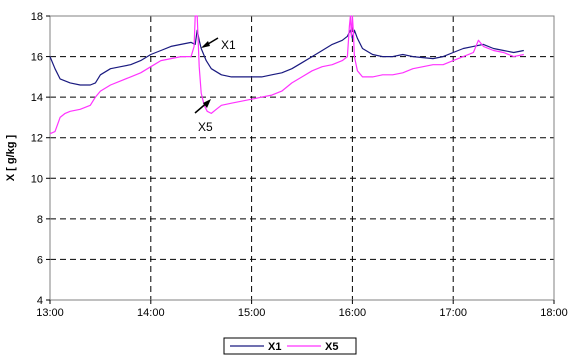  Describe the element at coordinates (40, 220) in the screenshot. I see `y-tick-label: 8` at that location.